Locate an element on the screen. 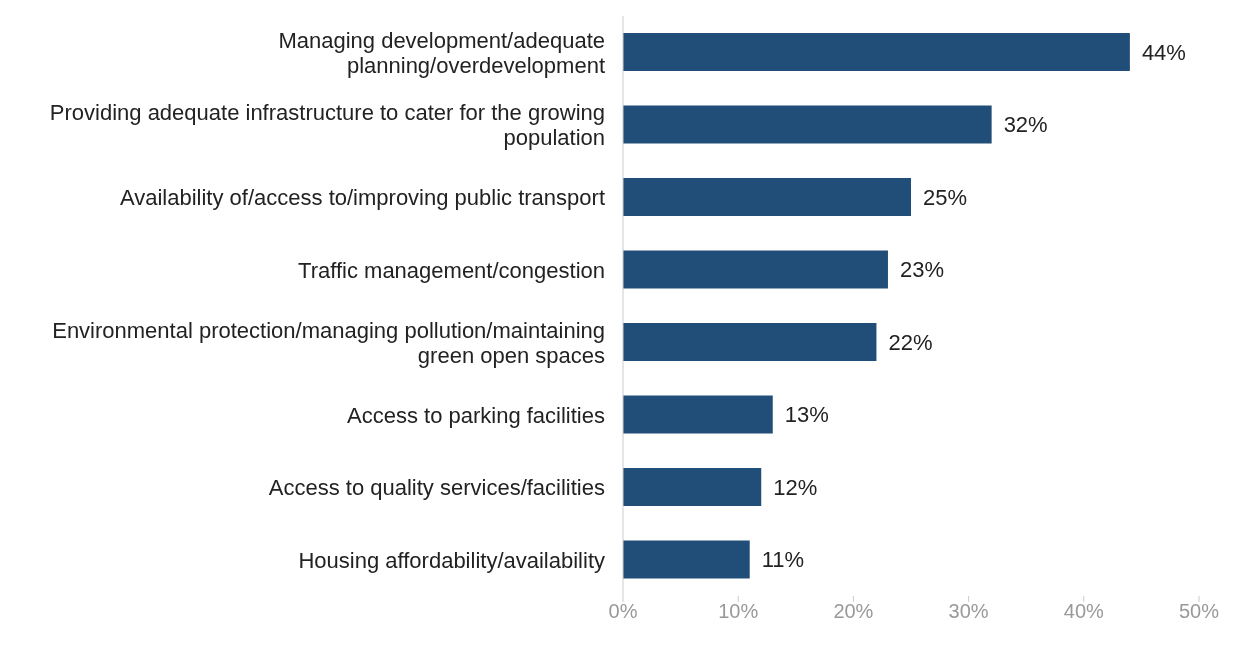  data-label: 13% is located at coordinates (806, 414).